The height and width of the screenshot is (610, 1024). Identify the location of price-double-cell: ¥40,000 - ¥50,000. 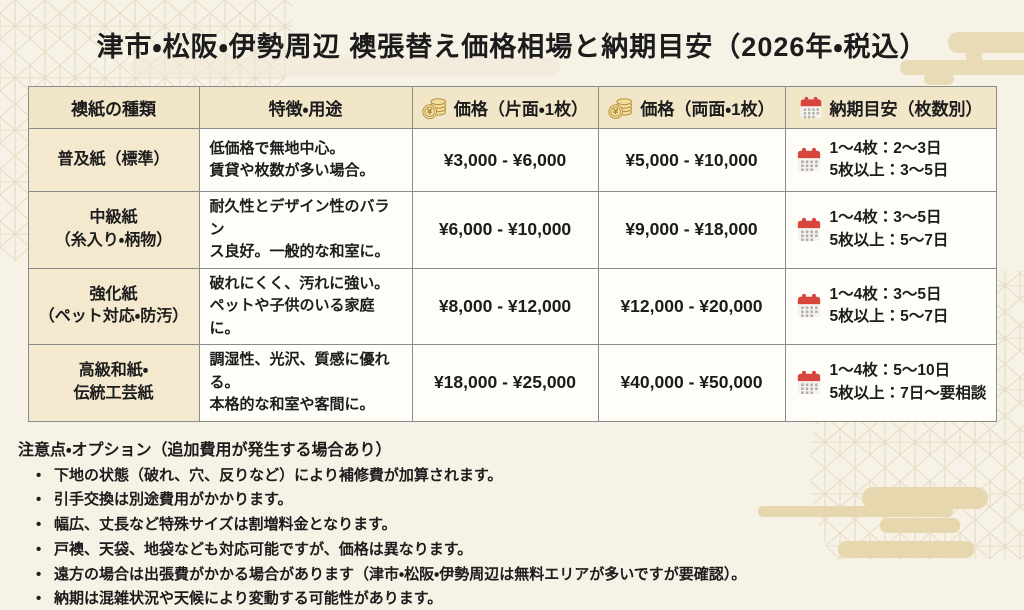
(691, 383).